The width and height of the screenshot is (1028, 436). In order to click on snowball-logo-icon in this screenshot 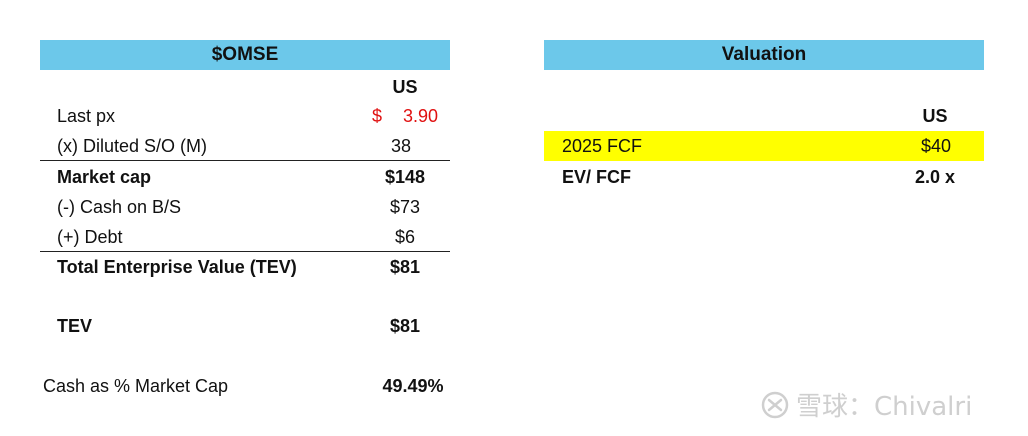, I will do `click(775, 405)`.